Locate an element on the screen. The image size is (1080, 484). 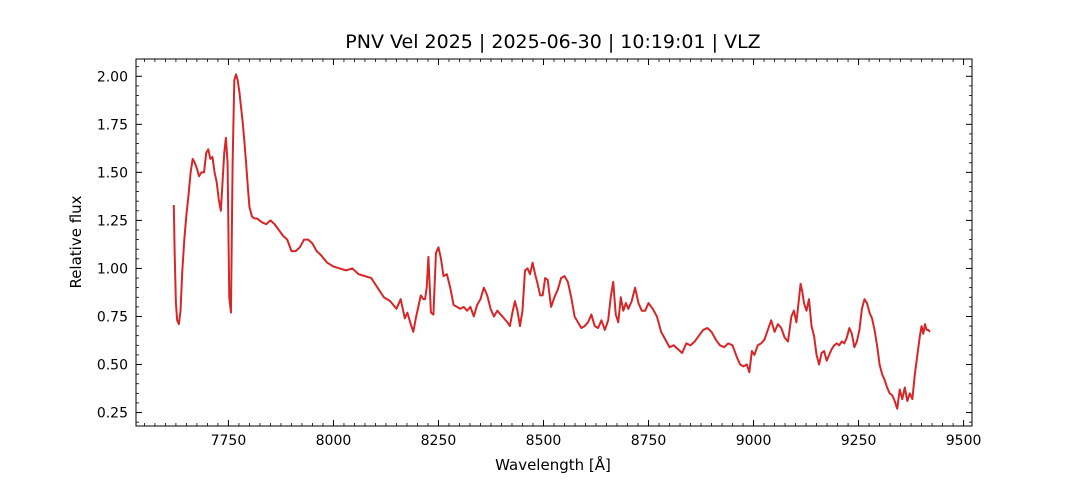
x-tick-label: 8000 is located at coordinates (334, 441).